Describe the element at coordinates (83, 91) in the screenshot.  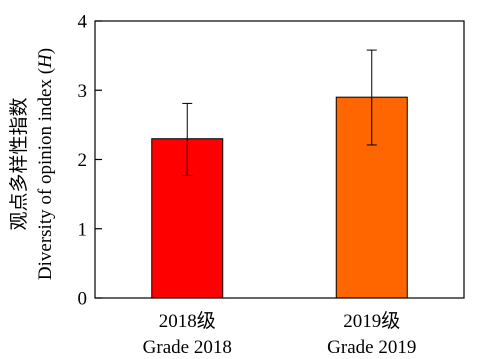
I see `y-tick-label: 3` at that location.